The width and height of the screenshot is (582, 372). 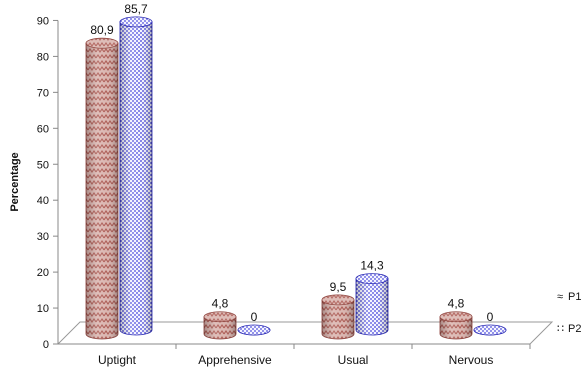 I want to click on legend: ≈ P1 ∷ P2, so click(x=569, y=313).